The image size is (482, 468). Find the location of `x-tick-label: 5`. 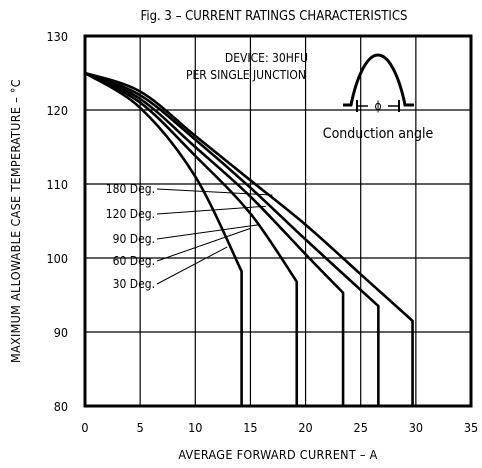

x-tick-label: 5 is located at coordinates (140, 427).